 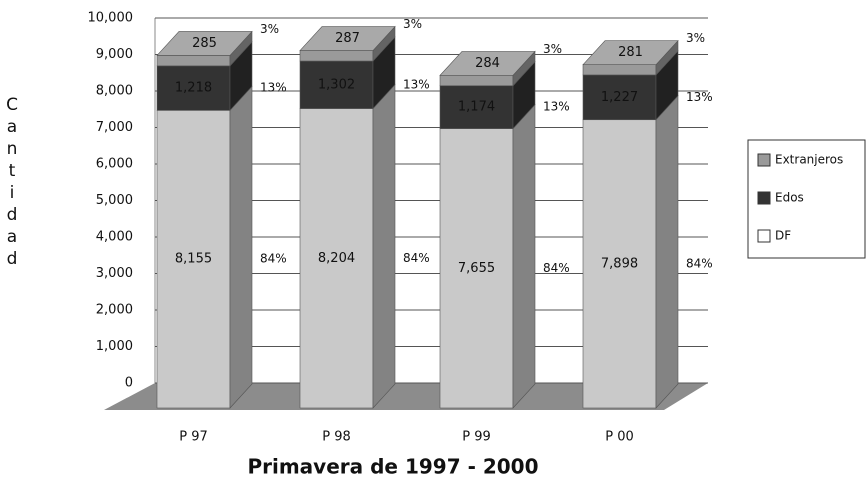 What do you see at coordinates (114, 91) in the screenshot?
I see `y-tick-label: 8,000` at bounding box center [114, 91].